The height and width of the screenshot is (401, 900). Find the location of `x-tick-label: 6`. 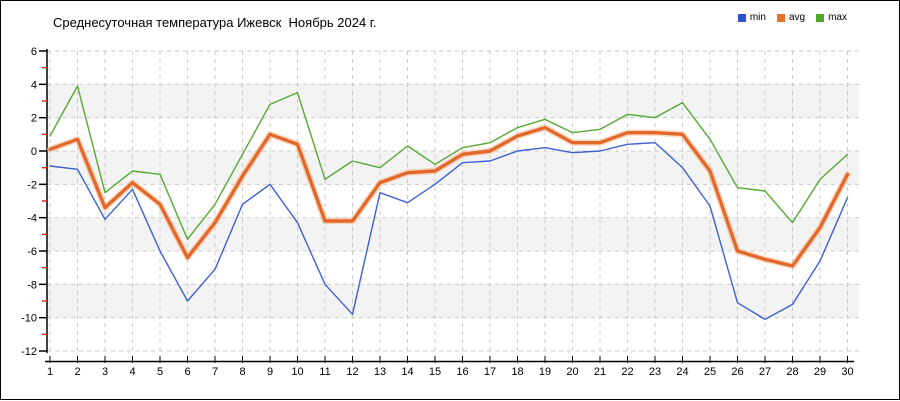

x-tick-label: 6 is located at coordinates (187, 372).